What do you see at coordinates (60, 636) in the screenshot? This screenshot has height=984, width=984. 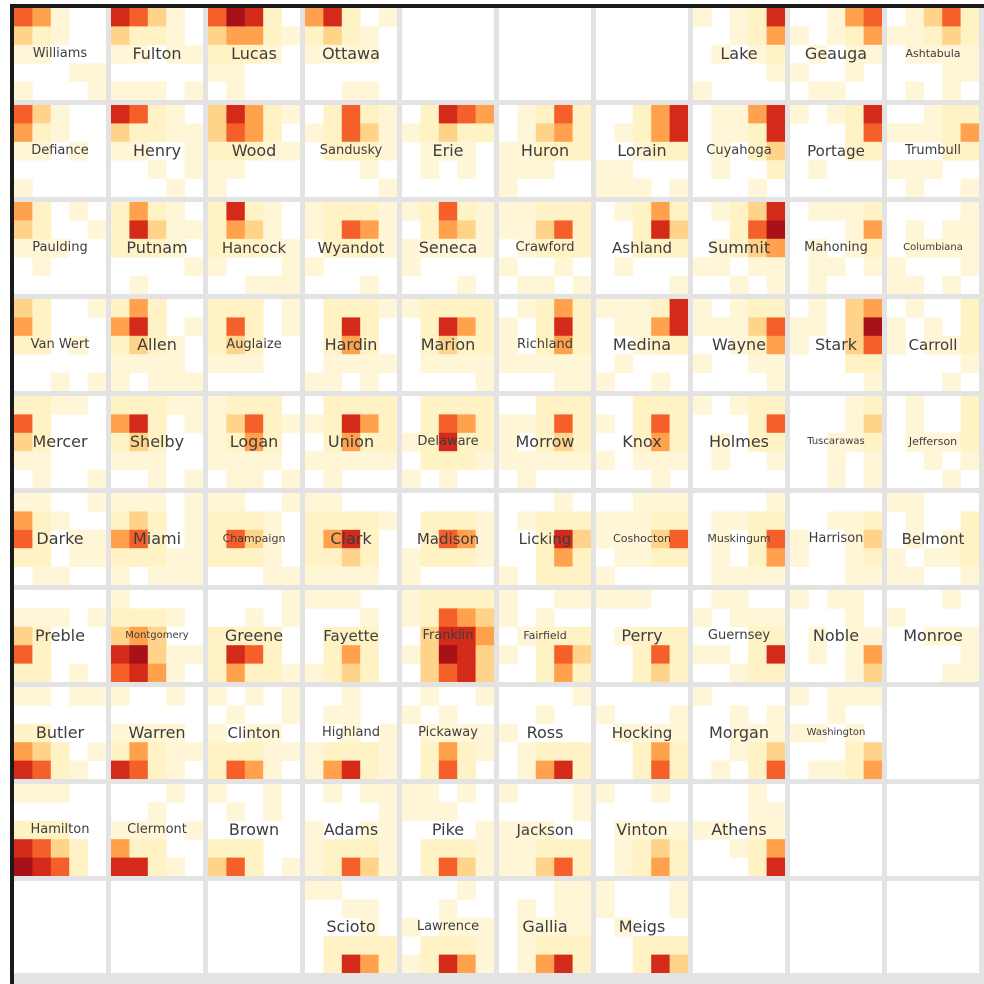 I see `county-tile: Preble` at bounding box center [60, 636].